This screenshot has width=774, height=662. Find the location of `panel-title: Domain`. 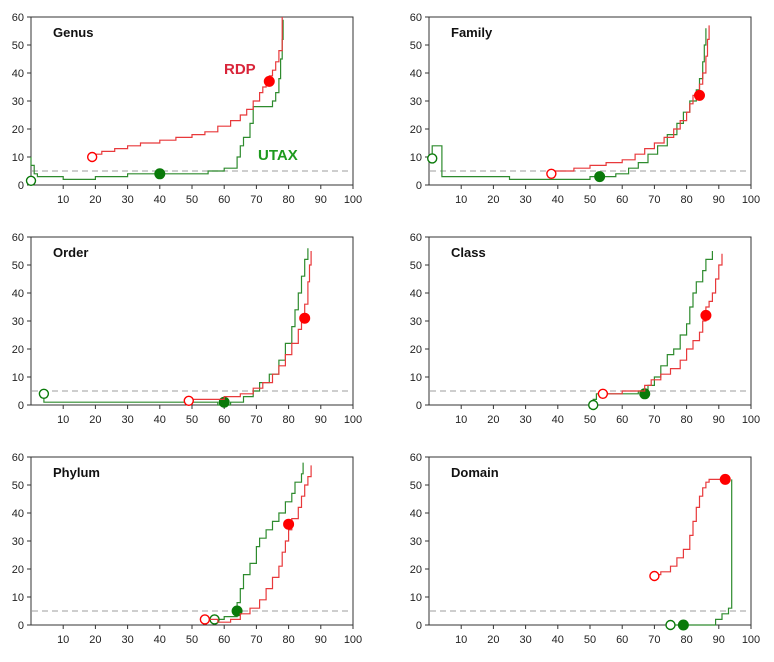

panel-title: Domain is located at coordinates (475, 472).